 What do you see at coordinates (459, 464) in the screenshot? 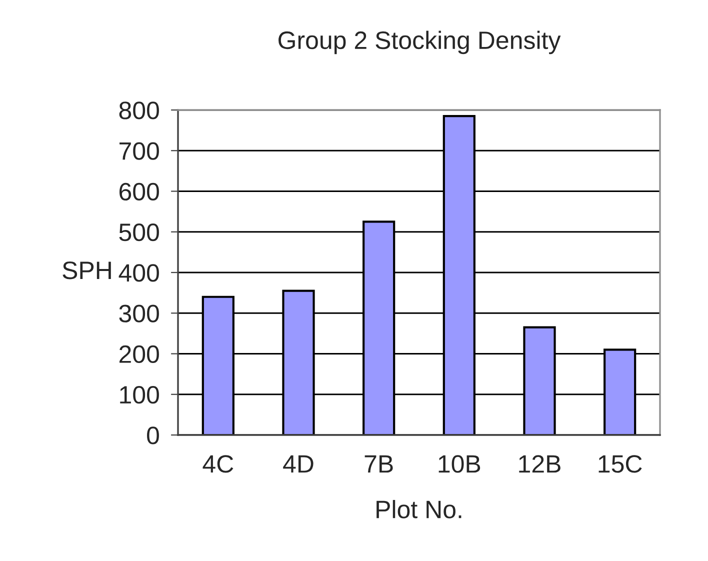
I see `x-tick-label: 10B` at bounding box center [459, 464].